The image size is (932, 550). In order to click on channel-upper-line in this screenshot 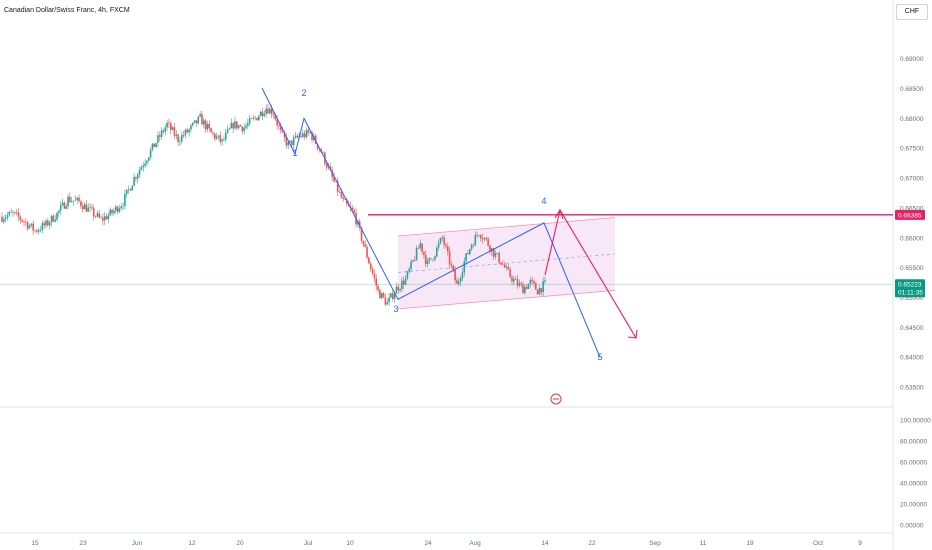, I will do `click(506, 227)`.